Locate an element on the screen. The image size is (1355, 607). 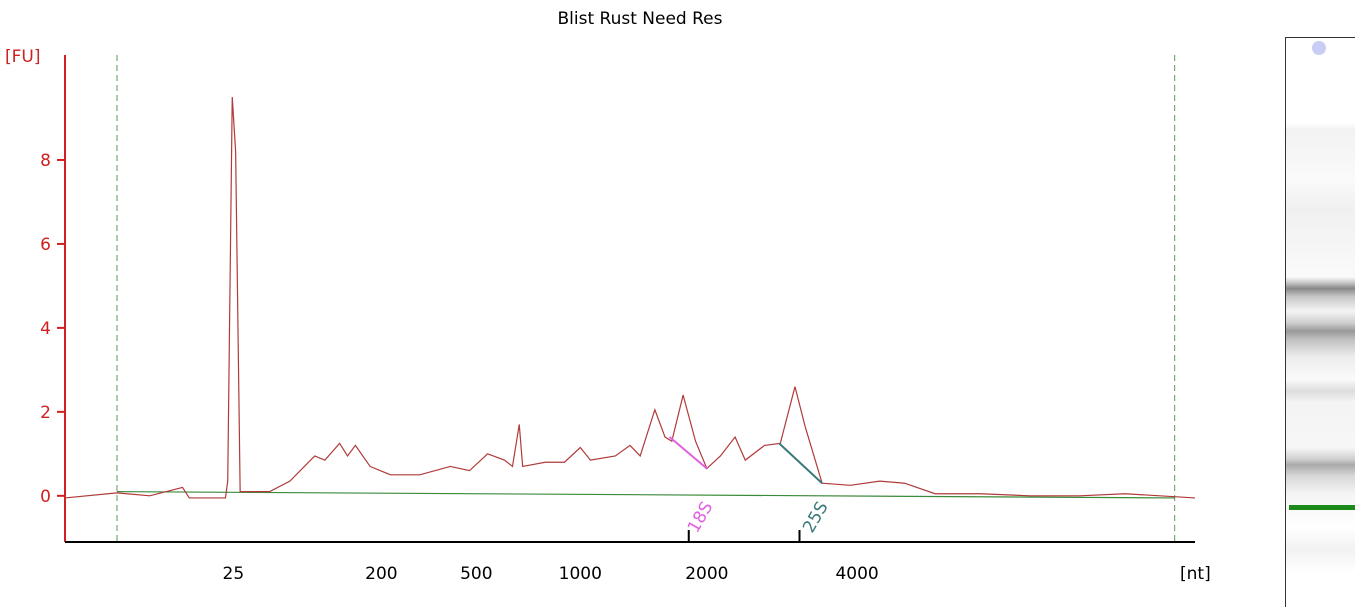
y-tick-label: 0 is located at coordinates (45, 497).